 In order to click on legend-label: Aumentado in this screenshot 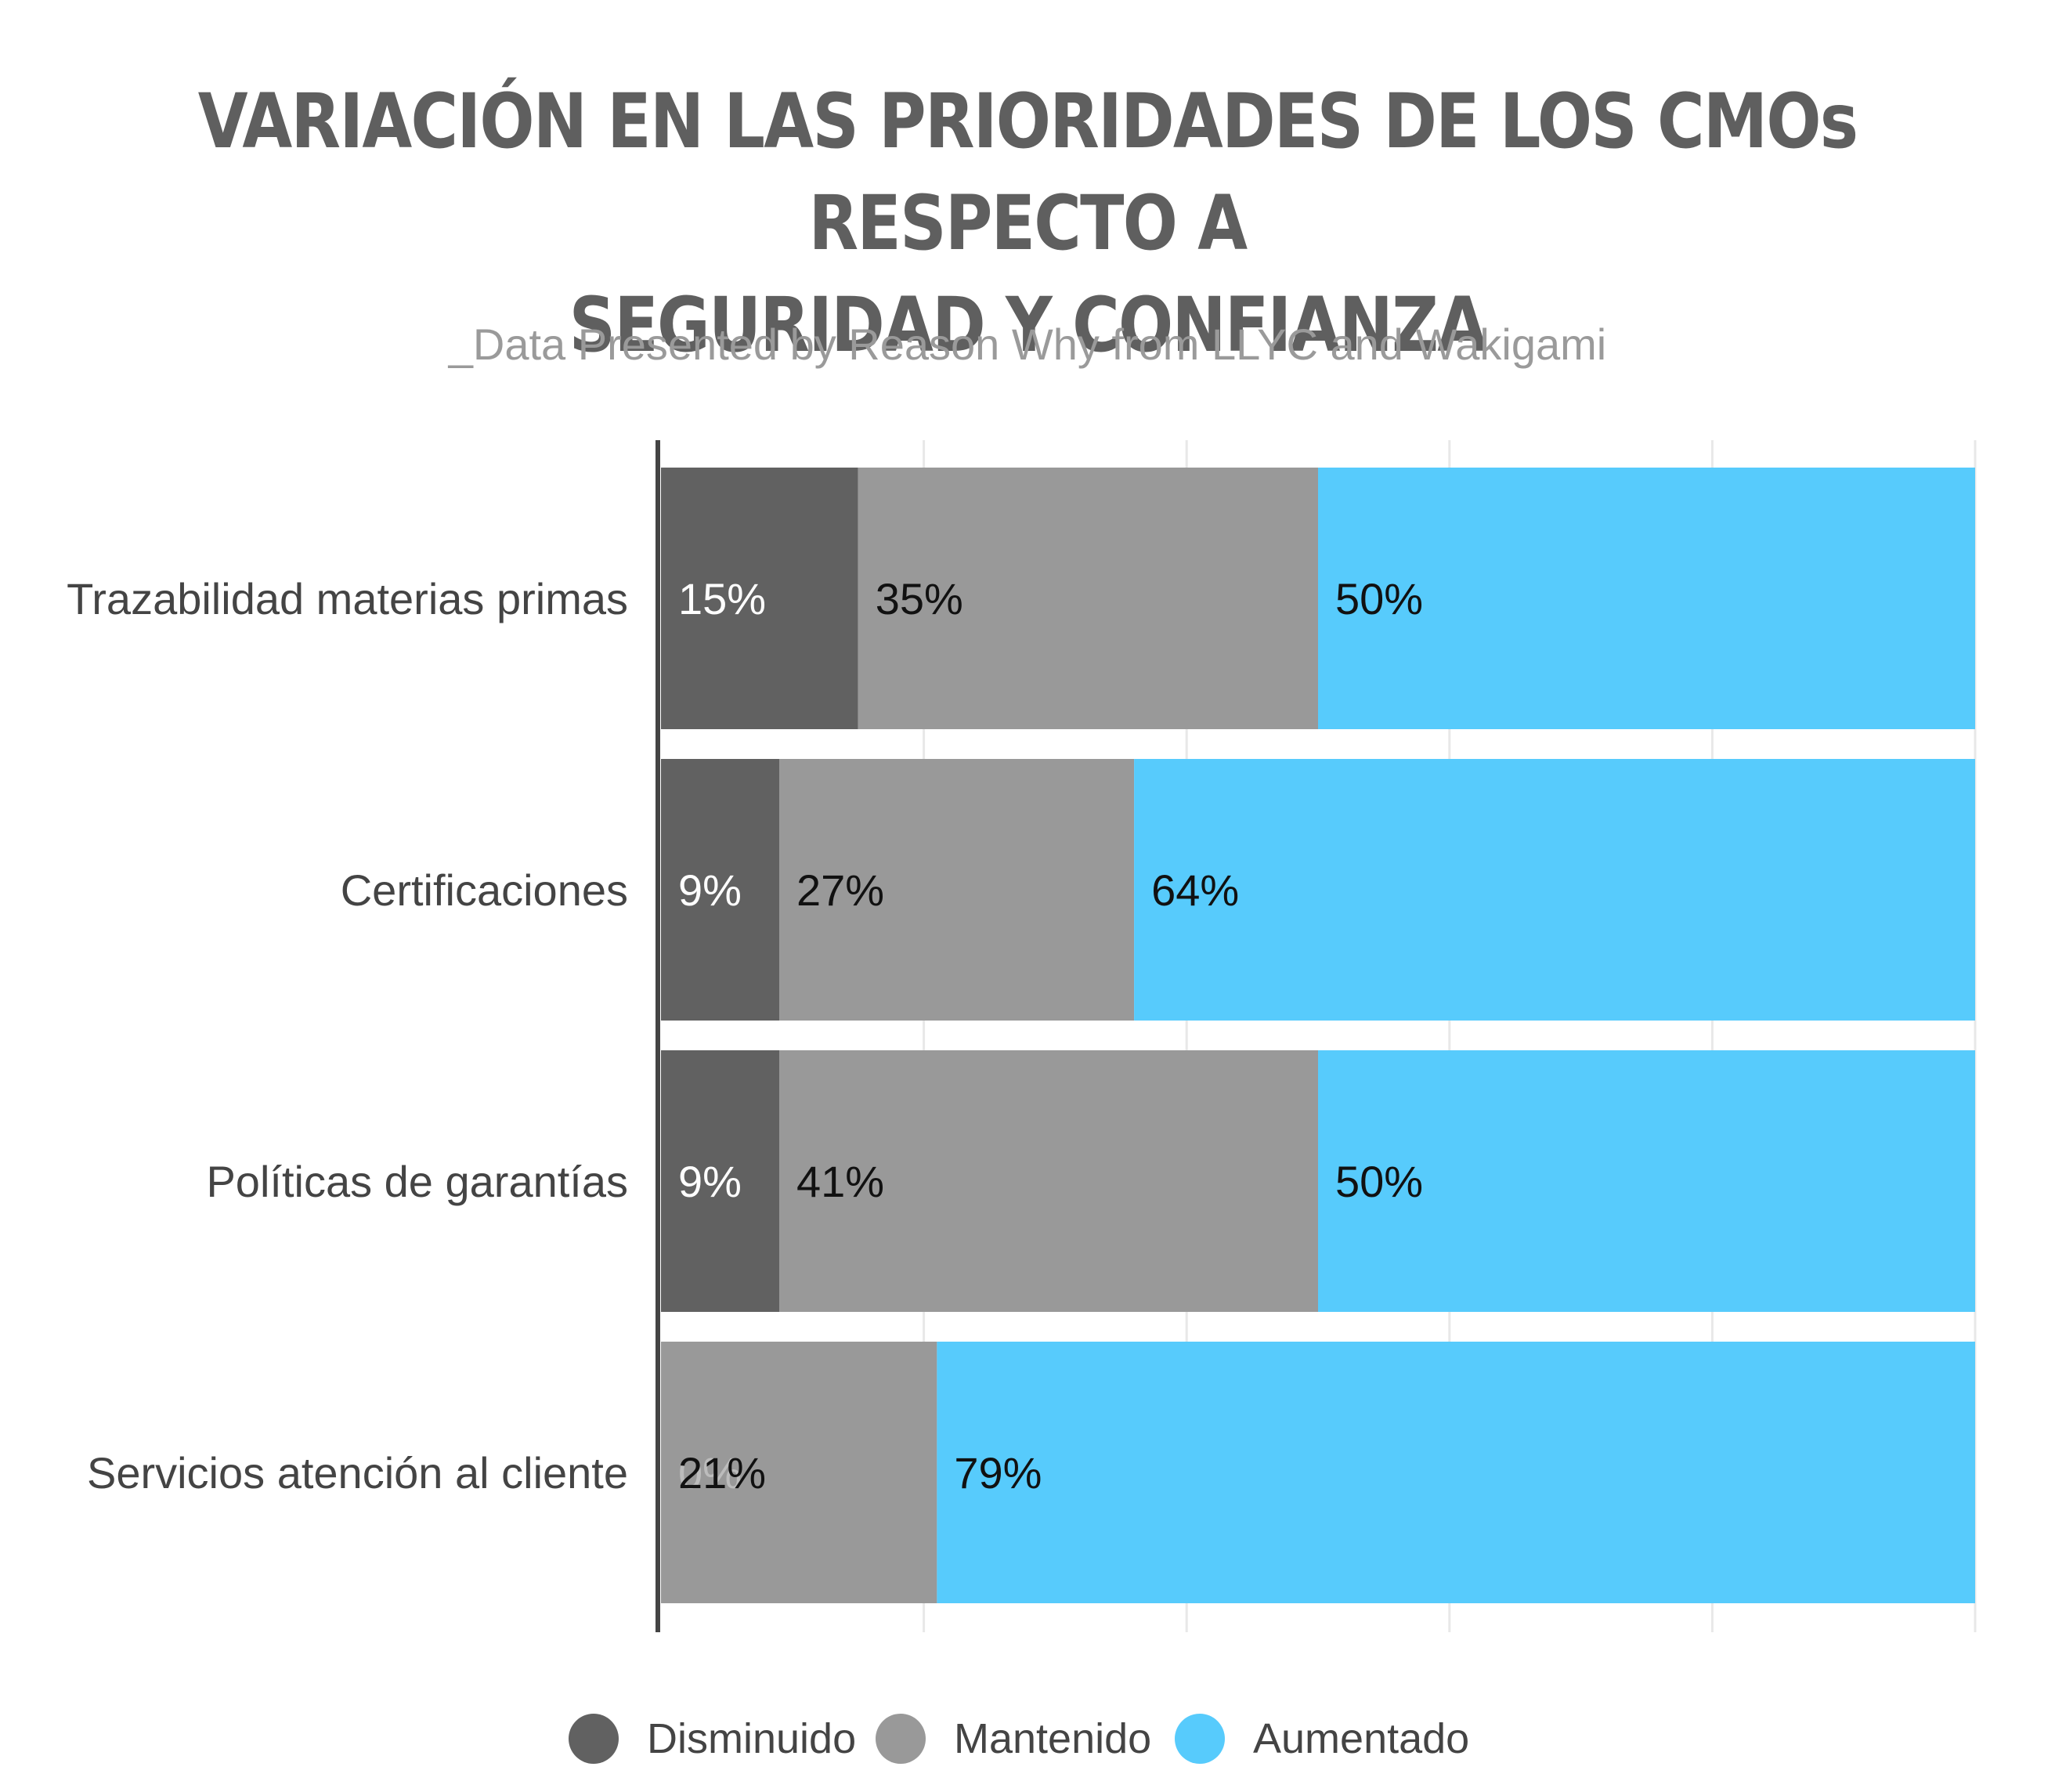, I will do `click(1361, 1738)`.